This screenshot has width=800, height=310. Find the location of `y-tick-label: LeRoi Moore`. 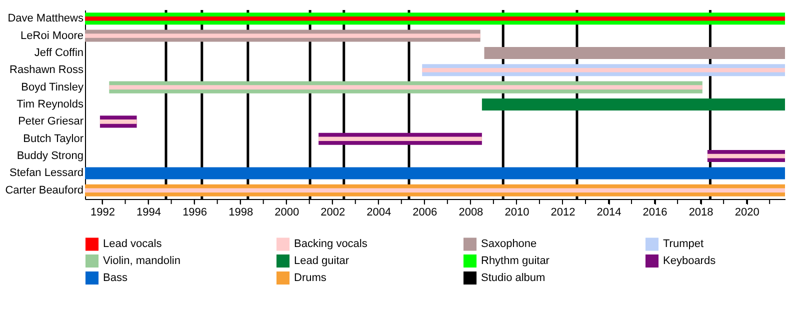

y-tick-label: LeRoi Moore is located at coordinates (52, 36).